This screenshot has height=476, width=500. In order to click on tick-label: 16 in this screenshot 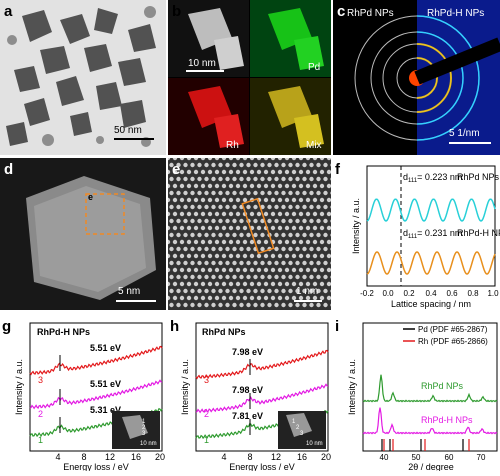, I will do `click(302, 457)`.